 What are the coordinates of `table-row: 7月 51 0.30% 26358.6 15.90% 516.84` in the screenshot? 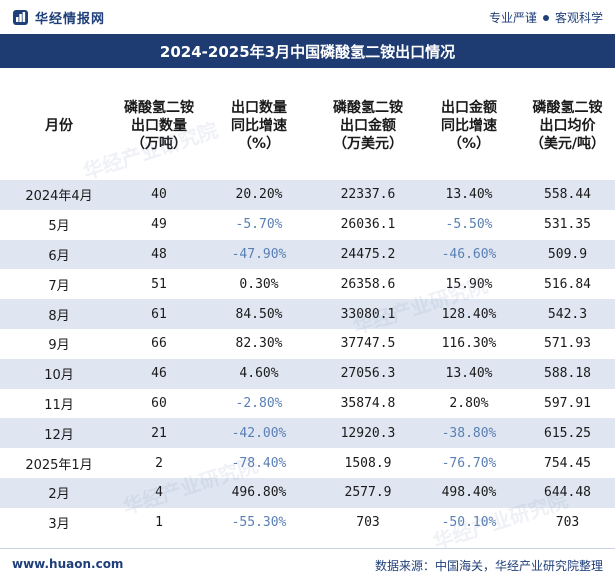 It's located at (307, 284).